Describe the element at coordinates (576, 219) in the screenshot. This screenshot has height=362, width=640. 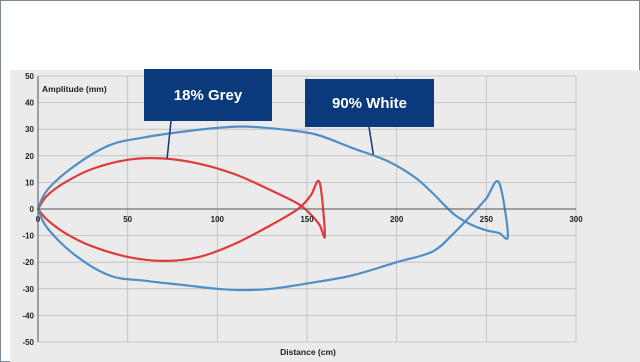
I see `x-tick-label: 300` at that location.